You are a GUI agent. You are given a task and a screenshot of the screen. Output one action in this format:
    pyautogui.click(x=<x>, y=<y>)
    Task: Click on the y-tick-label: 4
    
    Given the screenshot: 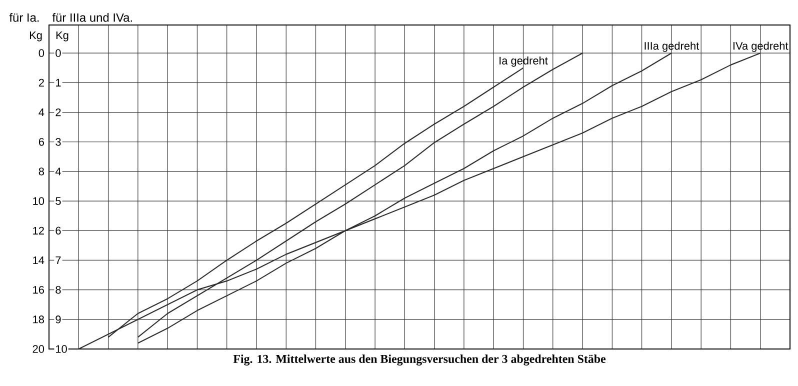 What is the action you would take?
    pyautogui.click(x=41, y=112)
    